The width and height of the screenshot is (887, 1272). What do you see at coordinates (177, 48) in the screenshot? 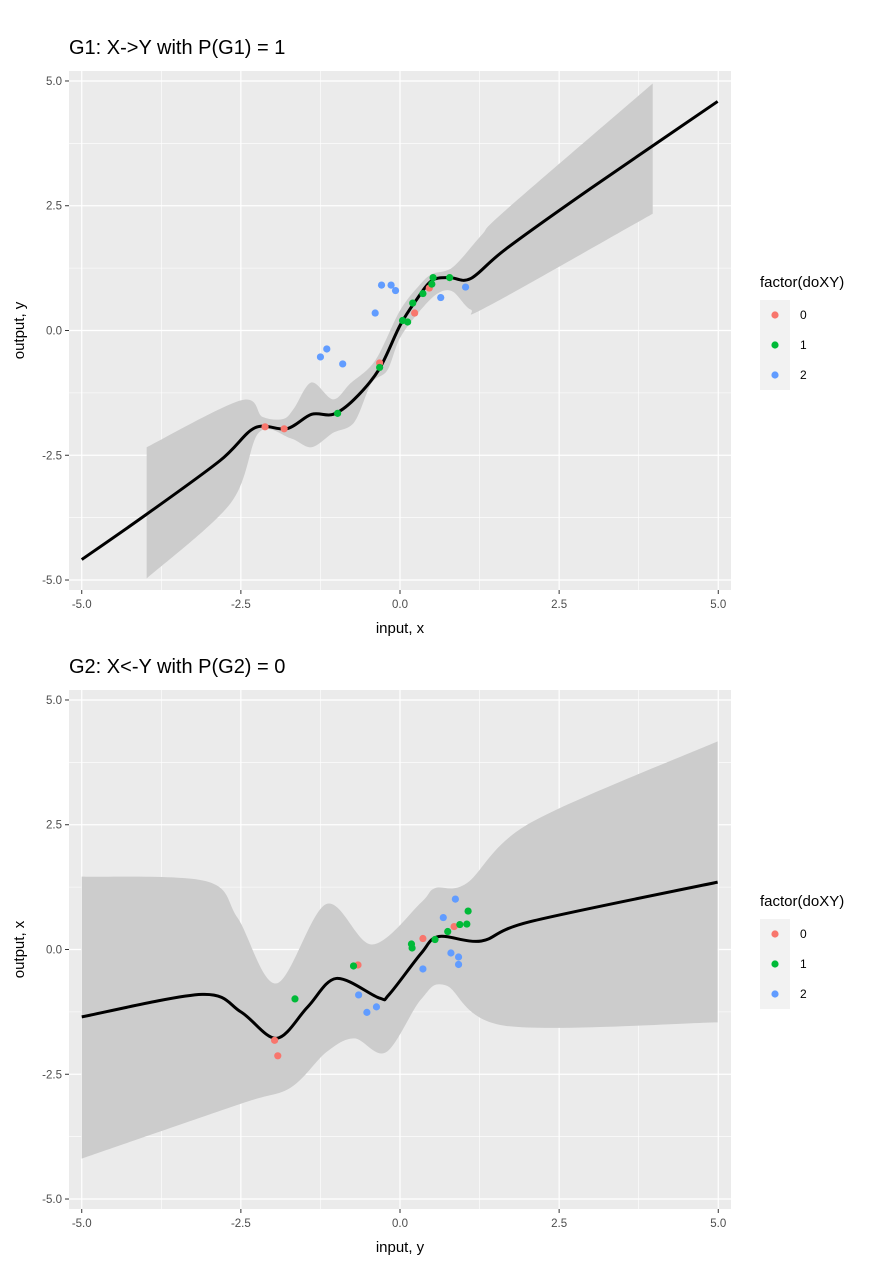
I see `chart-title: G1: X->Y with P(G1) = 1` at bounding box center [177, 48].